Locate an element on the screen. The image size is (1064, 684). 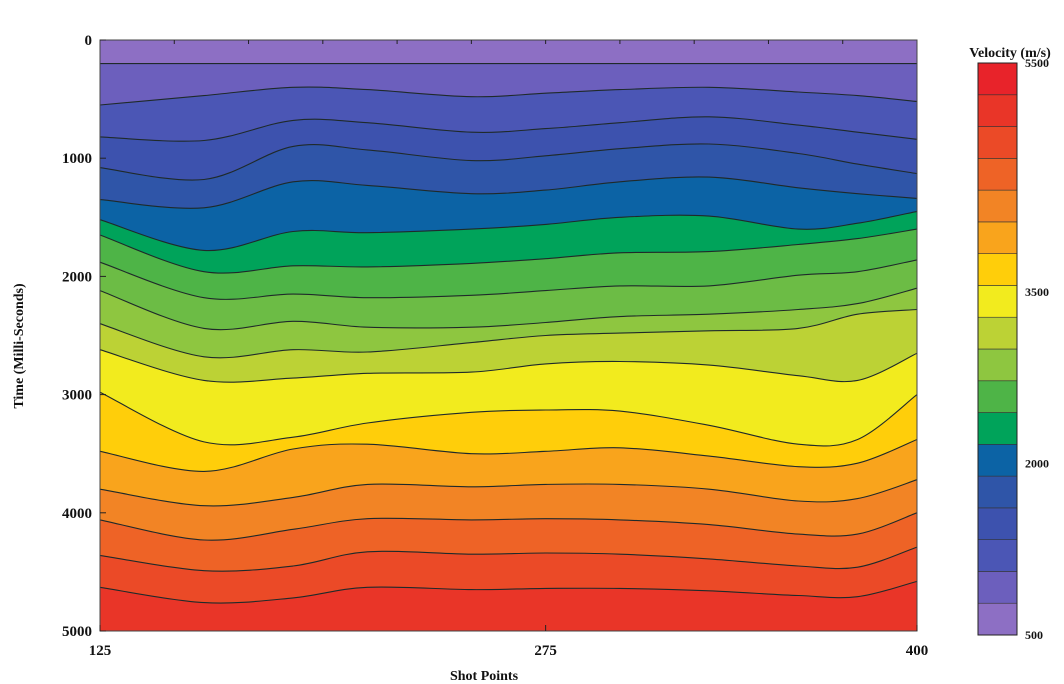
x-axis-title: Shot Points is located at coordinates (484, 676).